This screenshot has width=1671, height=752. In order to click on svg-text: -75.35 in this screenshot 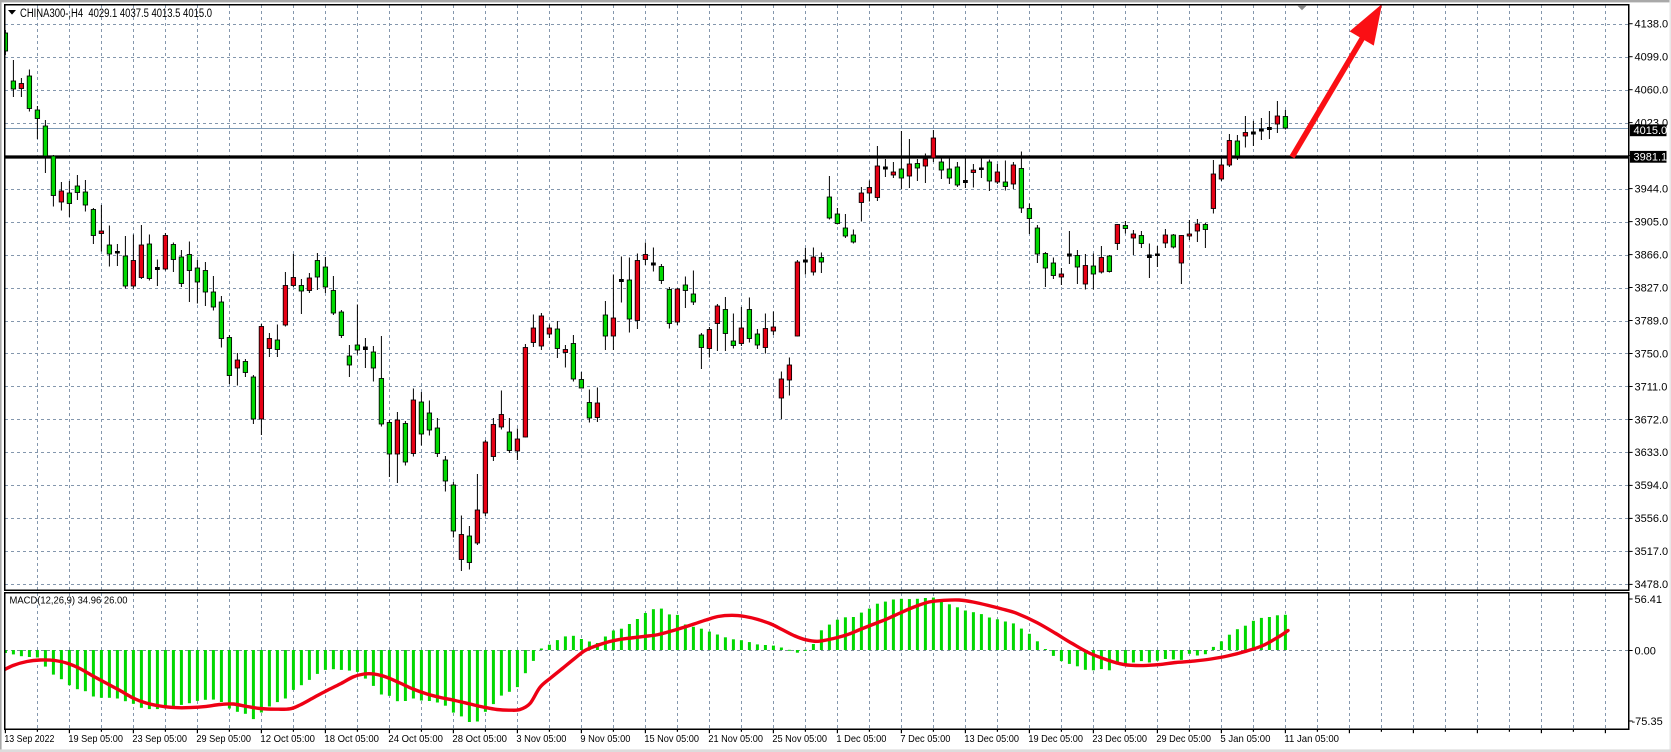, I will do `click(1647, 722)`.